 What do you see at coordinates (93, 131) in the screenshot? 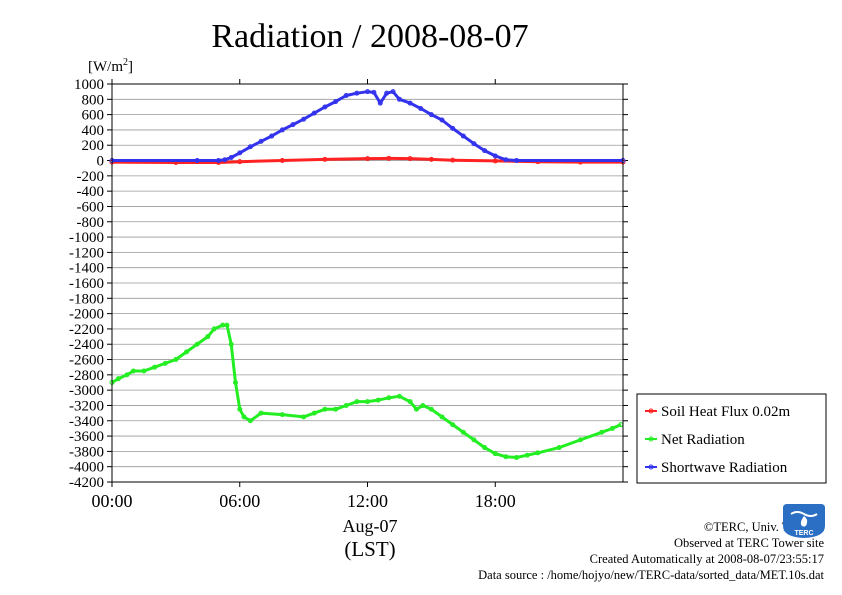
I see `y-tick-label: 400` at bounding box center [93, 131].